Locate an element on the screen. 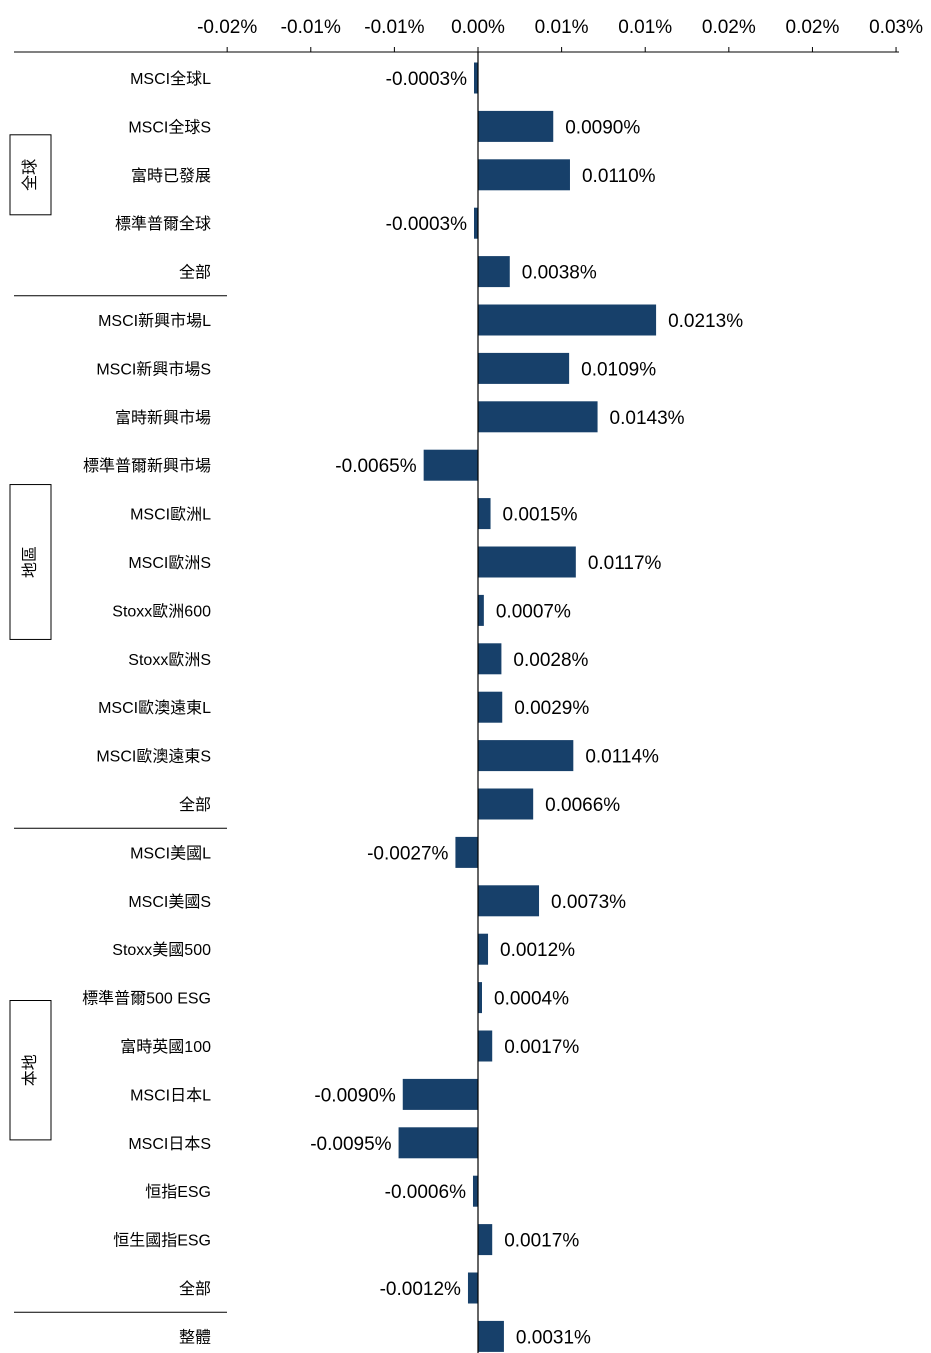 The width and height of the screenshot is (931, 1353). category-label: 富時英國100 is located at coordinates (165, 1047).